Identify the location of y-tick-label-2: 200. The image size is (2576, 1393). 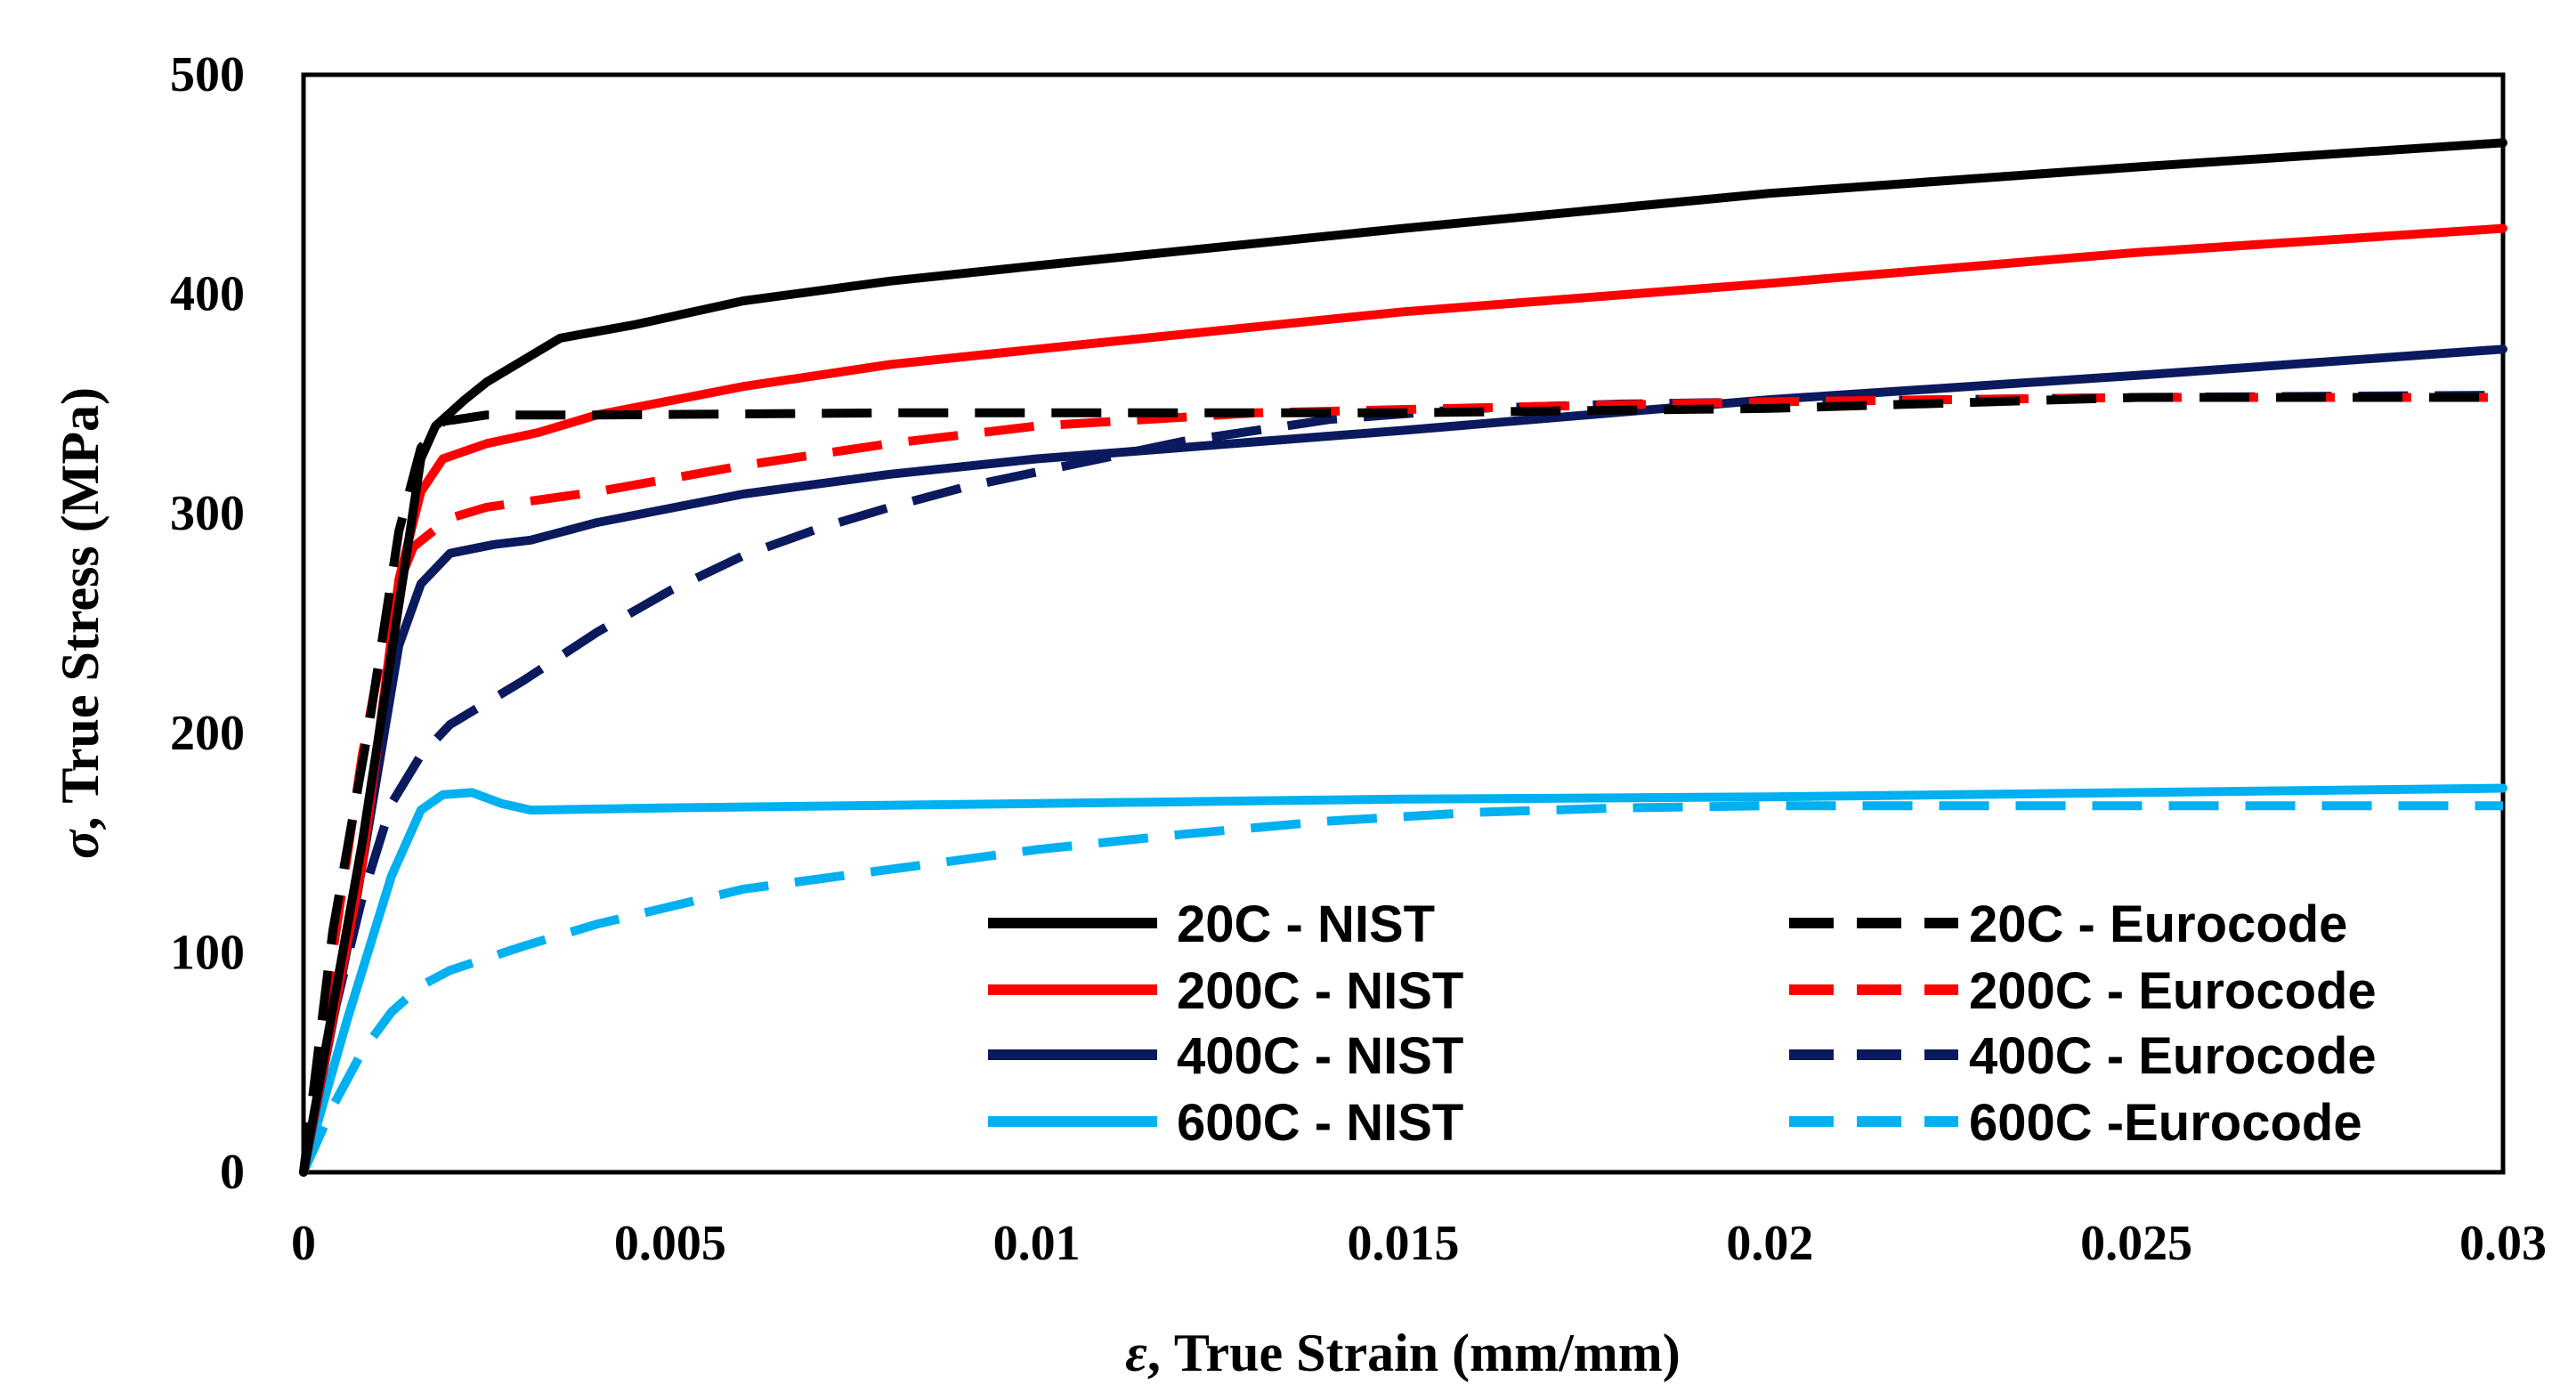
(207, 734).